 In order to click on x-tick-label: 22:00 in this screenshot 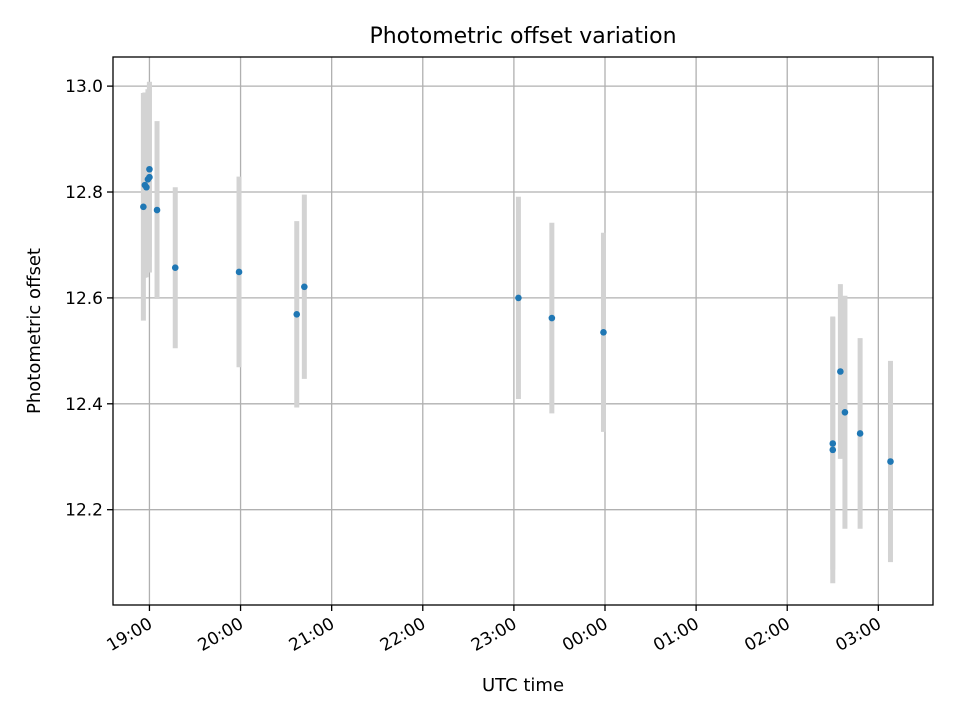, I will do `click(403, 635)`.